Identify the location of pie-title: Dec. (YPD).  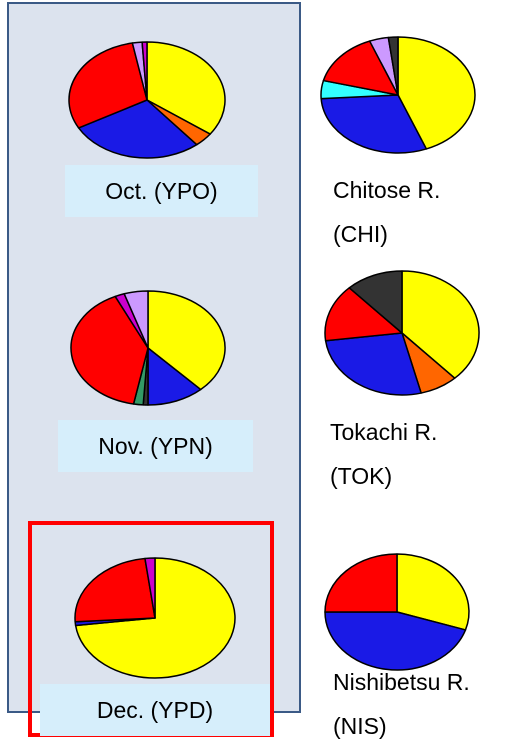
(155, 710).